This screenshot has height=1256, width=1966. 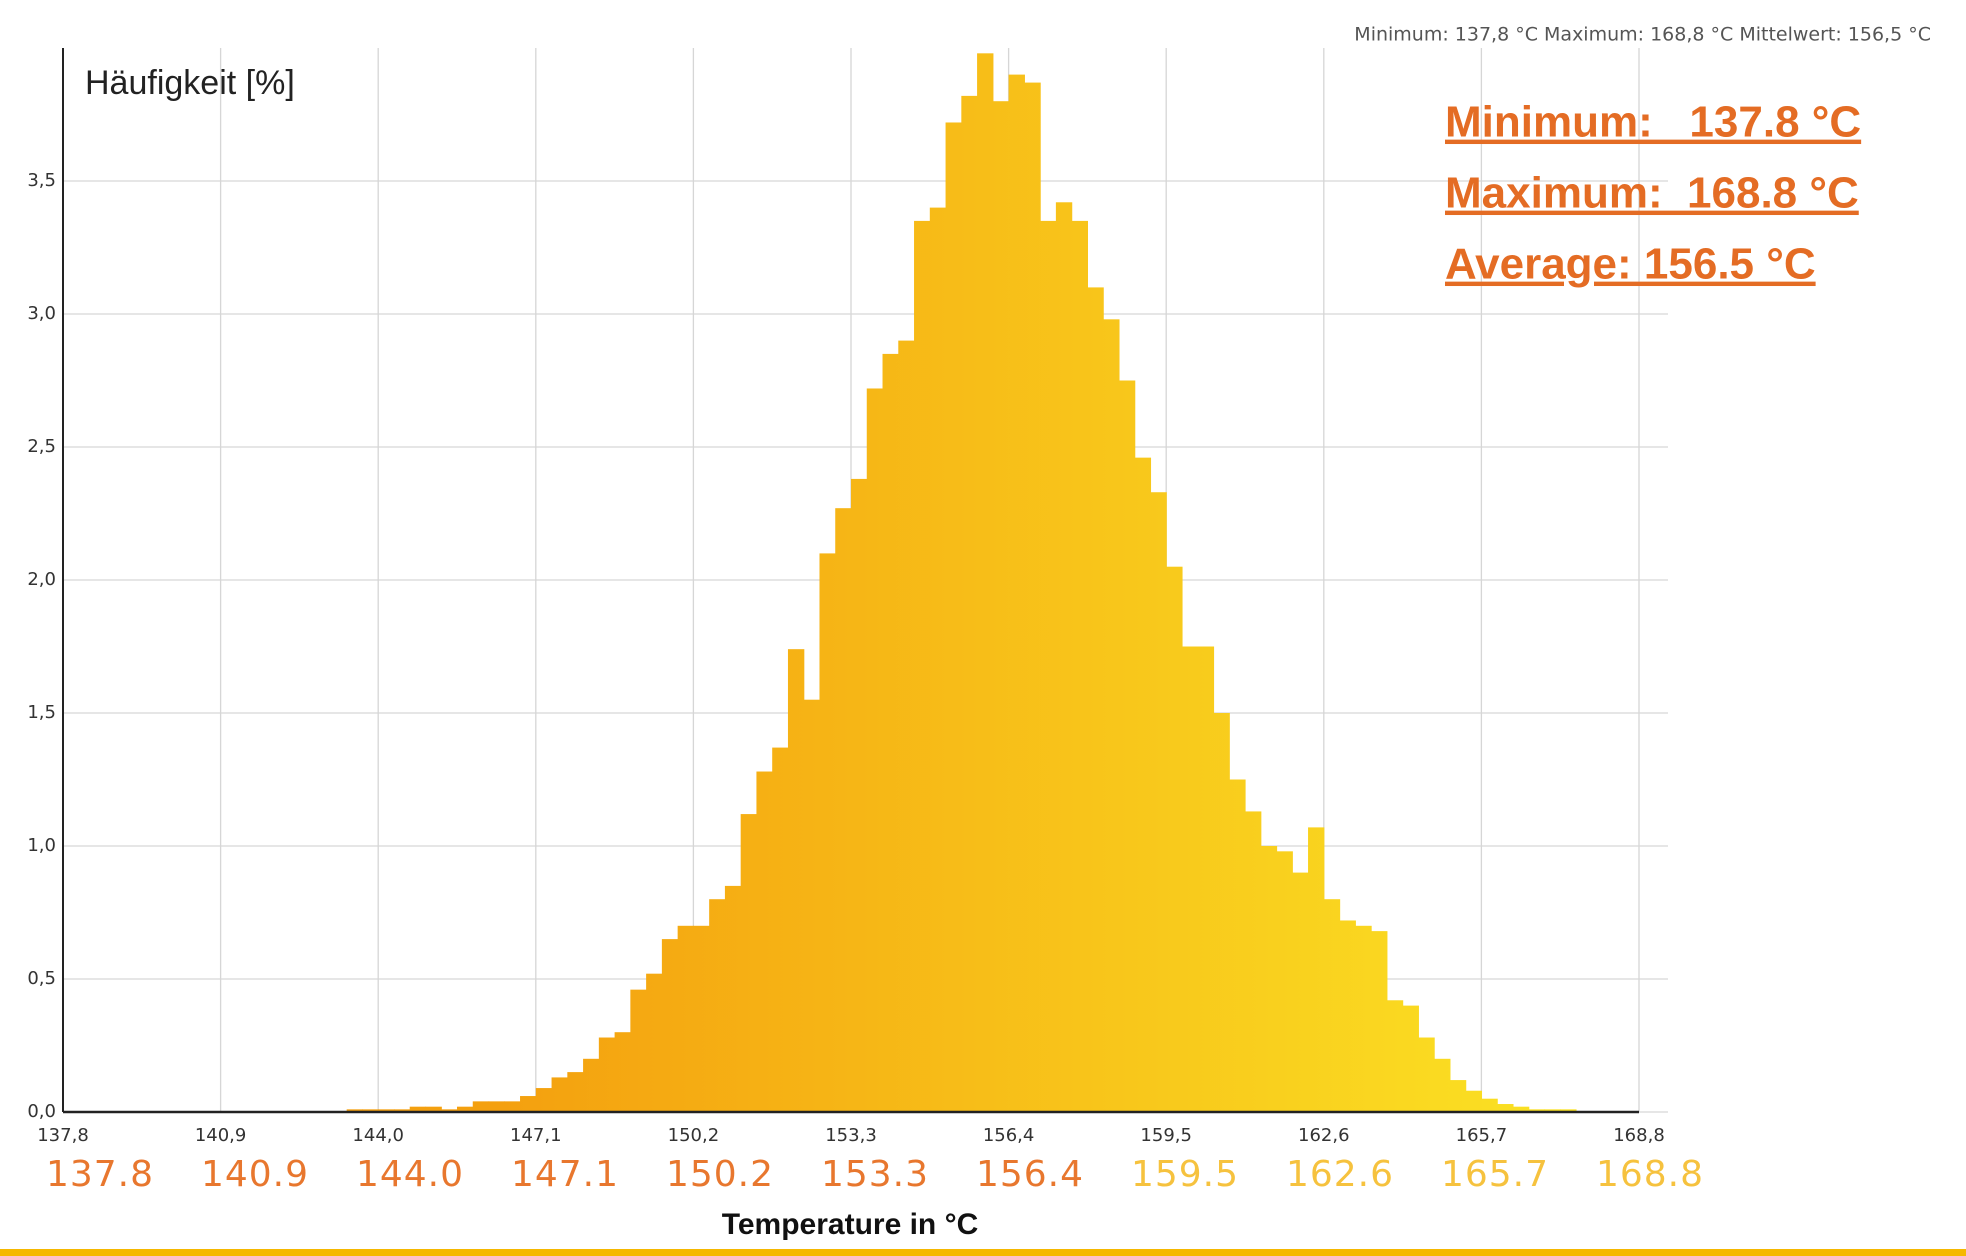 I want to click on y-tick-label: 2,5, so click(x=41, y=446).